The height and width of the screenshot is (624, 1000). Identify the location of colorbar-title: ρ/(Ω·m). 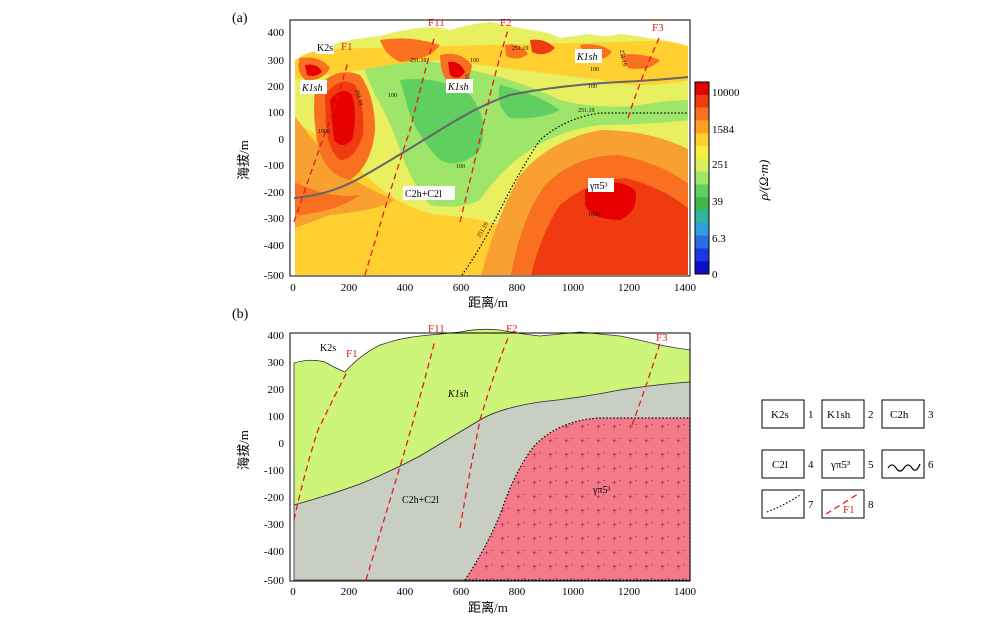
(763, 181).